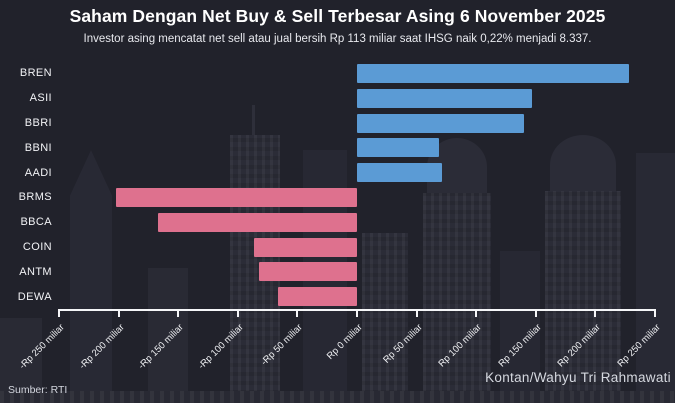 The image size is (675, 403). I want to click on bar-dewa, so click(317, 297).